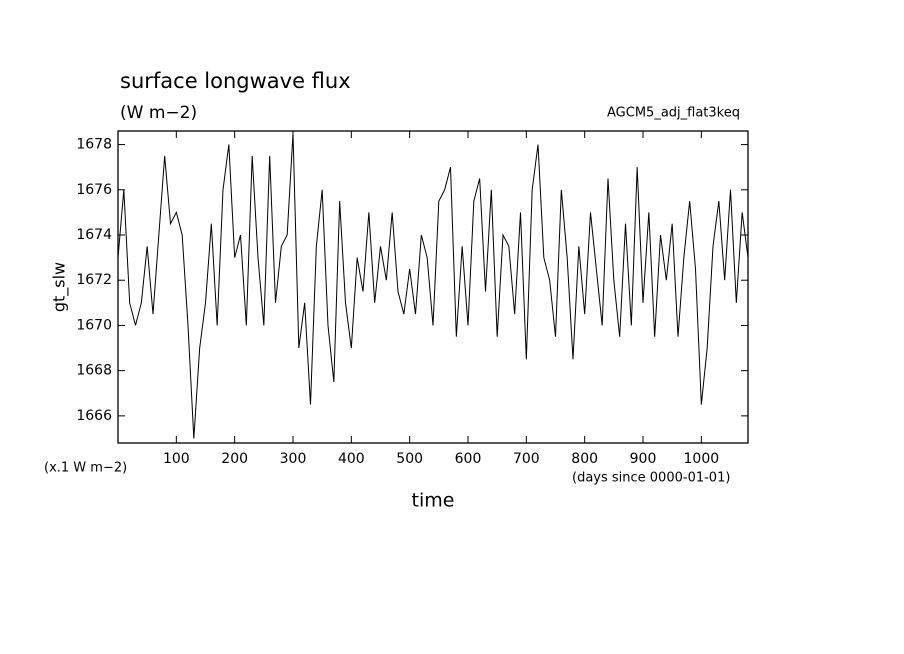  Describe the element at coordinates (94, 145) in the screenshot. I see `y-tick-label: 1678` at that location.